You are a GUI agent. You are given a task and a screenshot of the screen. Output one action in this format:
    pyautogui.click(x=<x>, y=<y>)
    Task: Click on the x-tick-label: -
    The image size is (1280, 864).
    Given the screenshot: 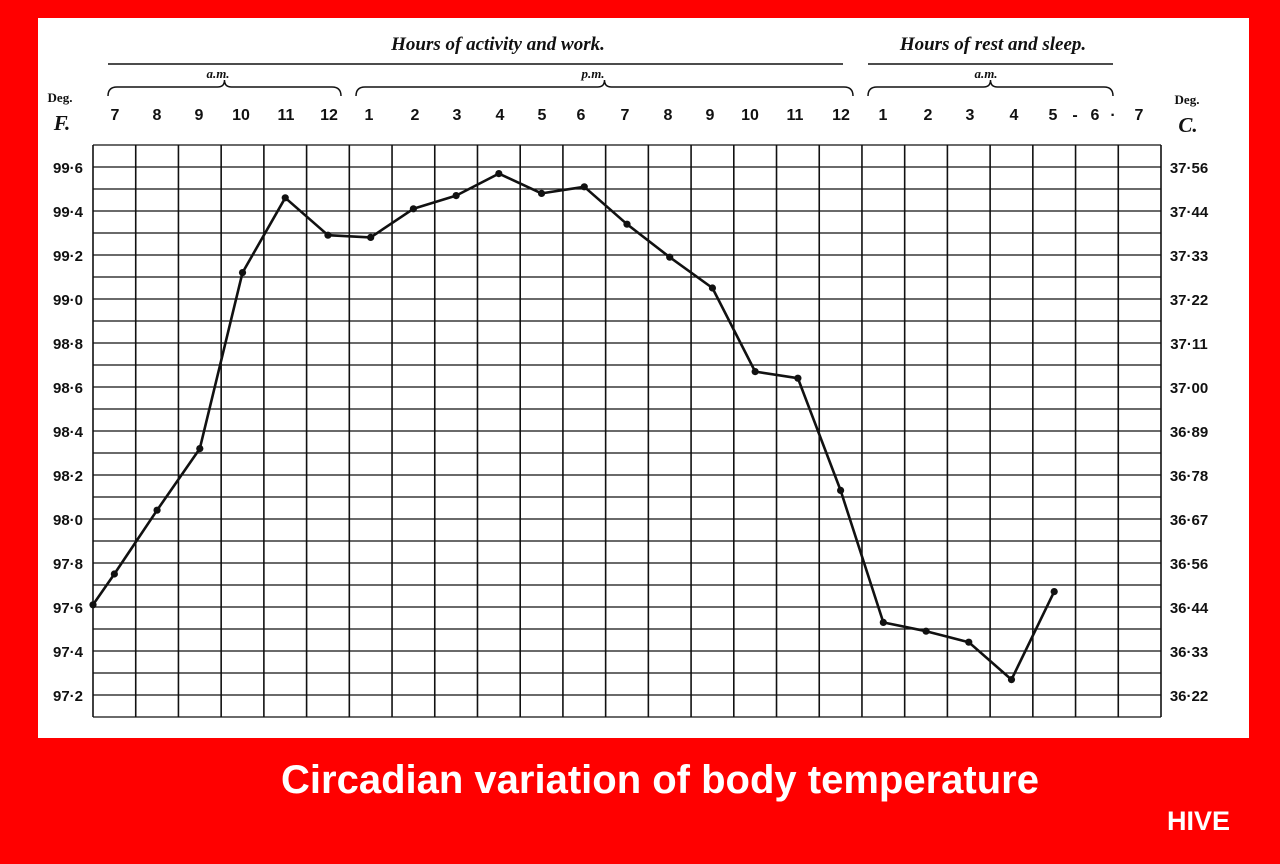 What is the action you would take?
    pyautogui.click(x=1074, y=115)
    